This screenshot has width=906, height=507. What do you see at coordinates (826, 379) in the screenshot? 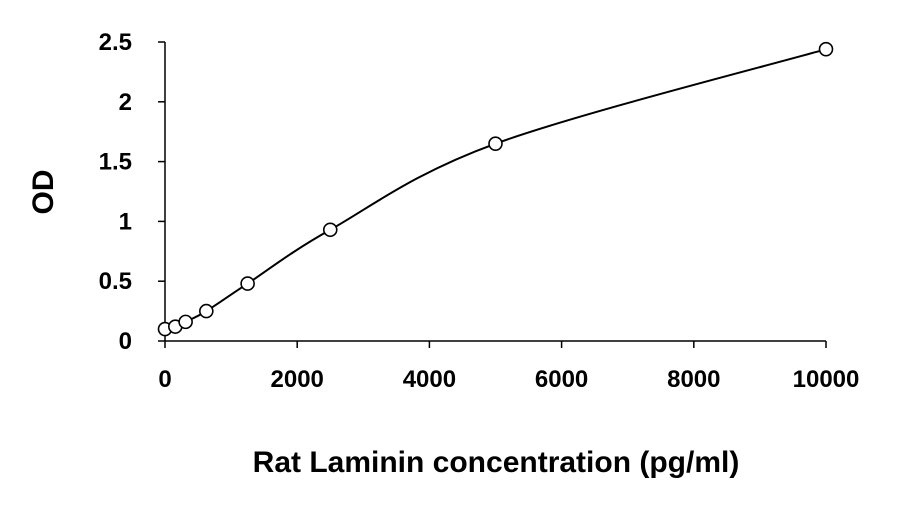
I see `x-tick-label: 10000` at bounding box center [826, 379].